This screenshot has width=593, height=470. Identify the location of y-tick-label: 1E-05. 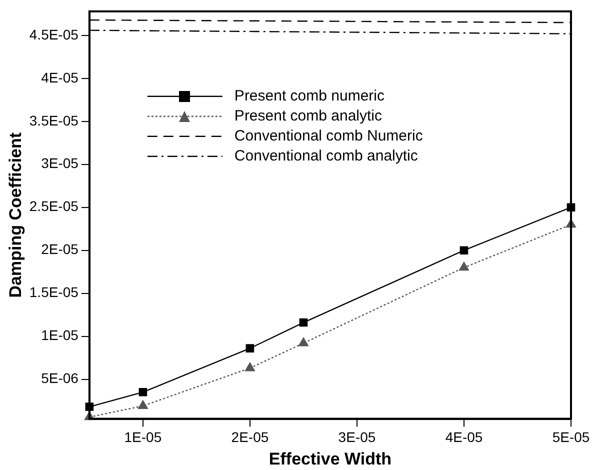
(60, 335).